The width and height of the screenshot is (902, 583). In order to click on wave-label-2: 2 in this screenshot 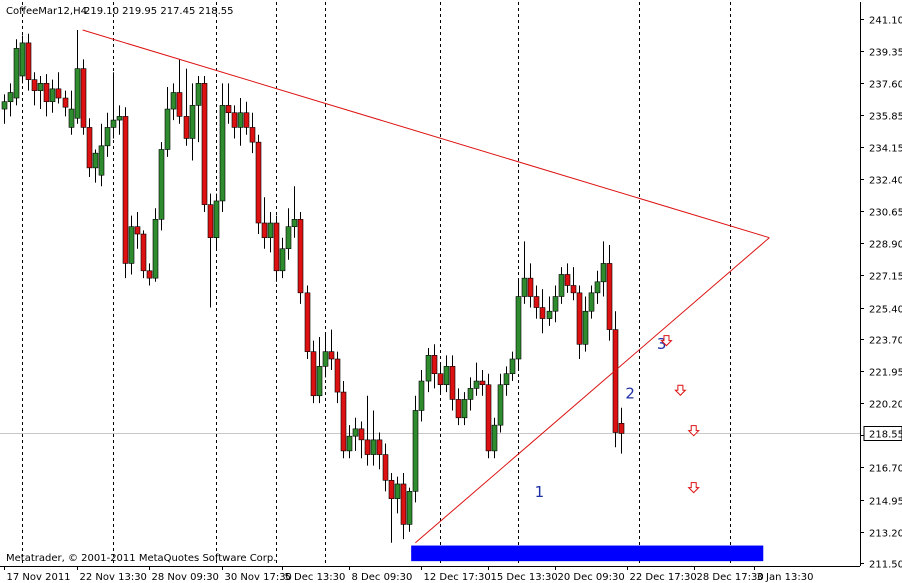, I will do `click(630, 394)`.